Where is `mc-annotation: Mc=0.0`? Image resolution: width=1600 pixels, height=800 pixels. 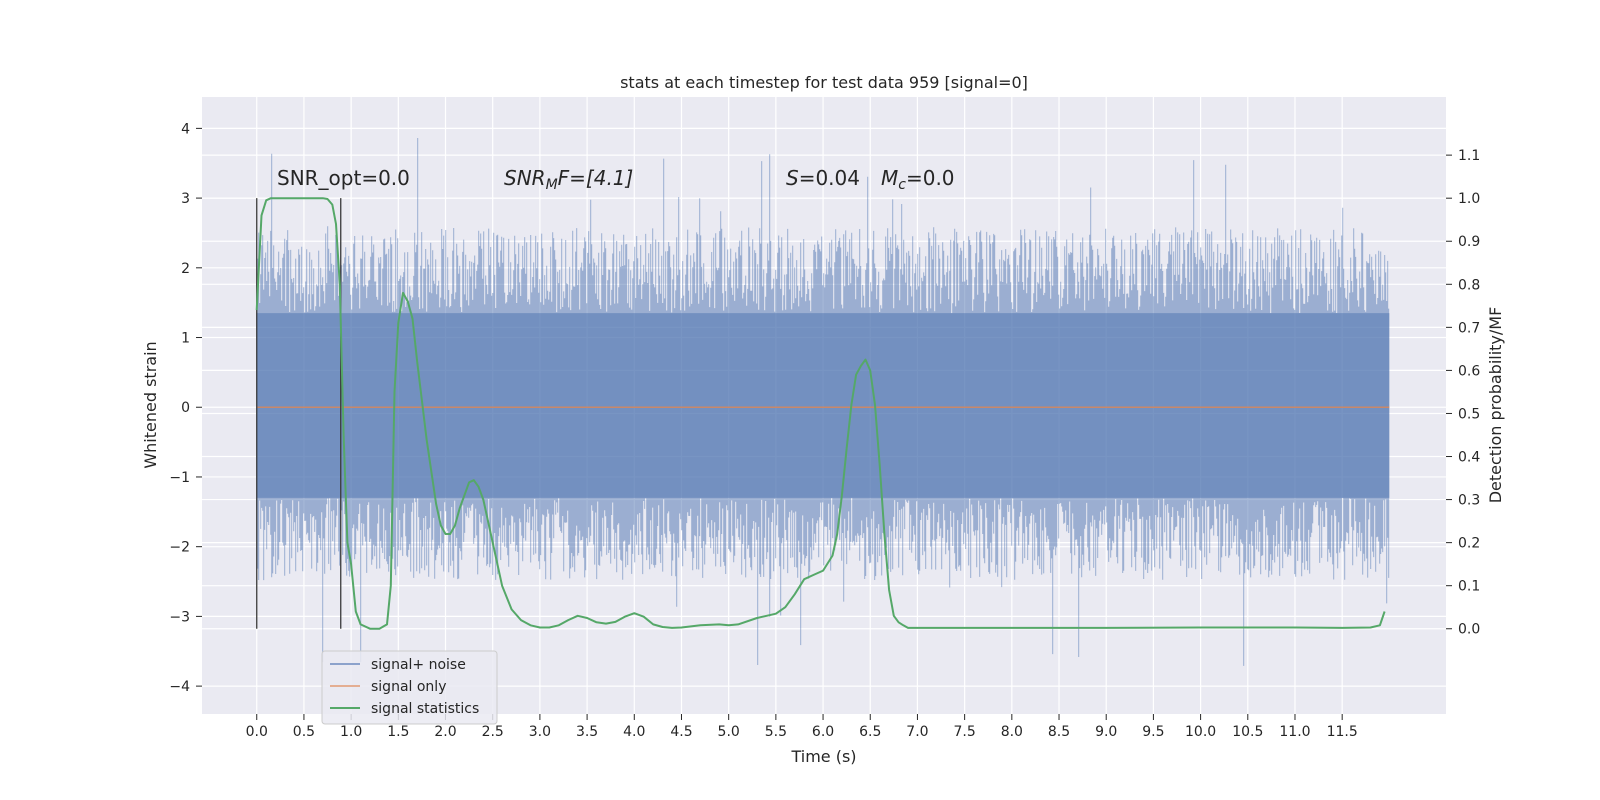
mc-annotation: Mc=0.0 is located at coordinates (918, 179).